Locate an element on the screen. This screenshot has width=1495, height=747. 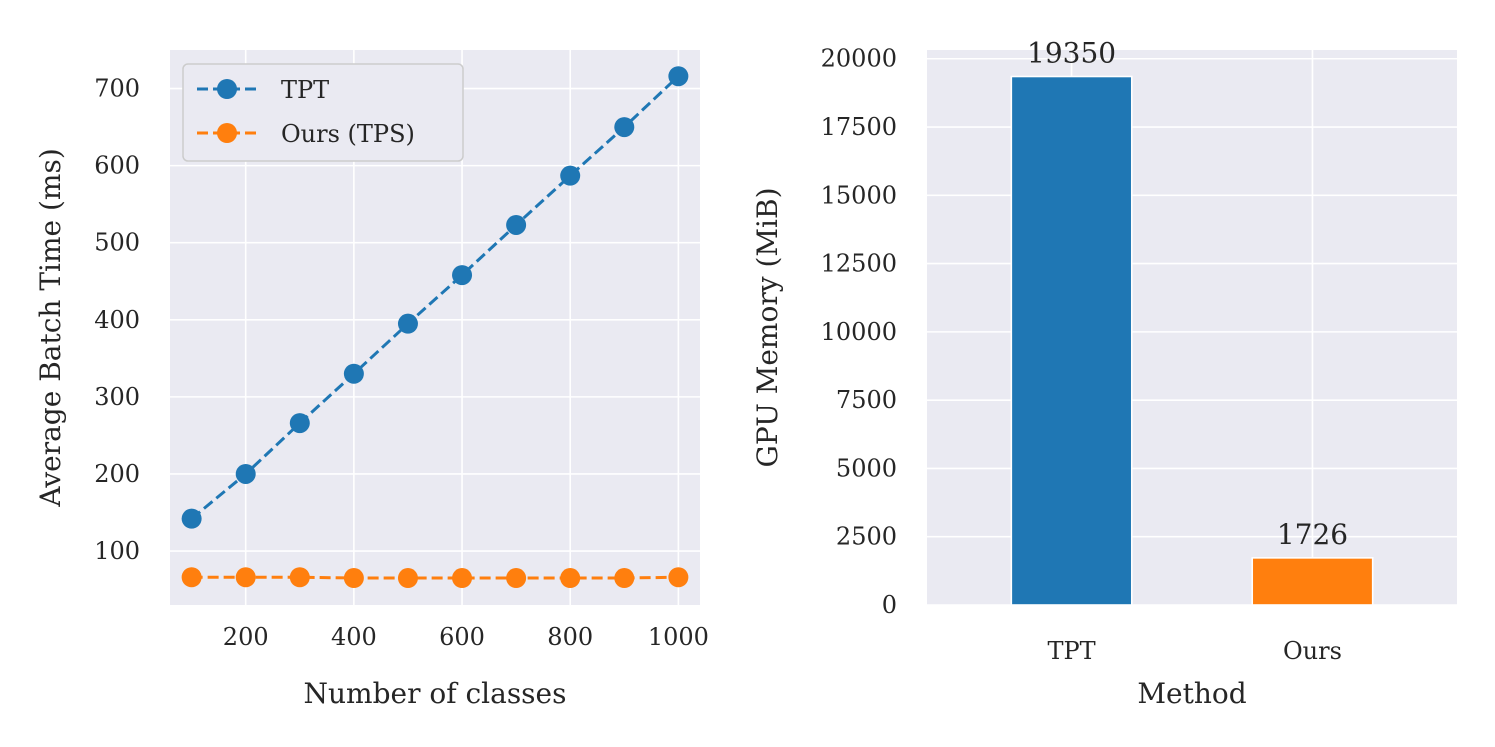
series-ours-tps is located at coordinates (435, 578).